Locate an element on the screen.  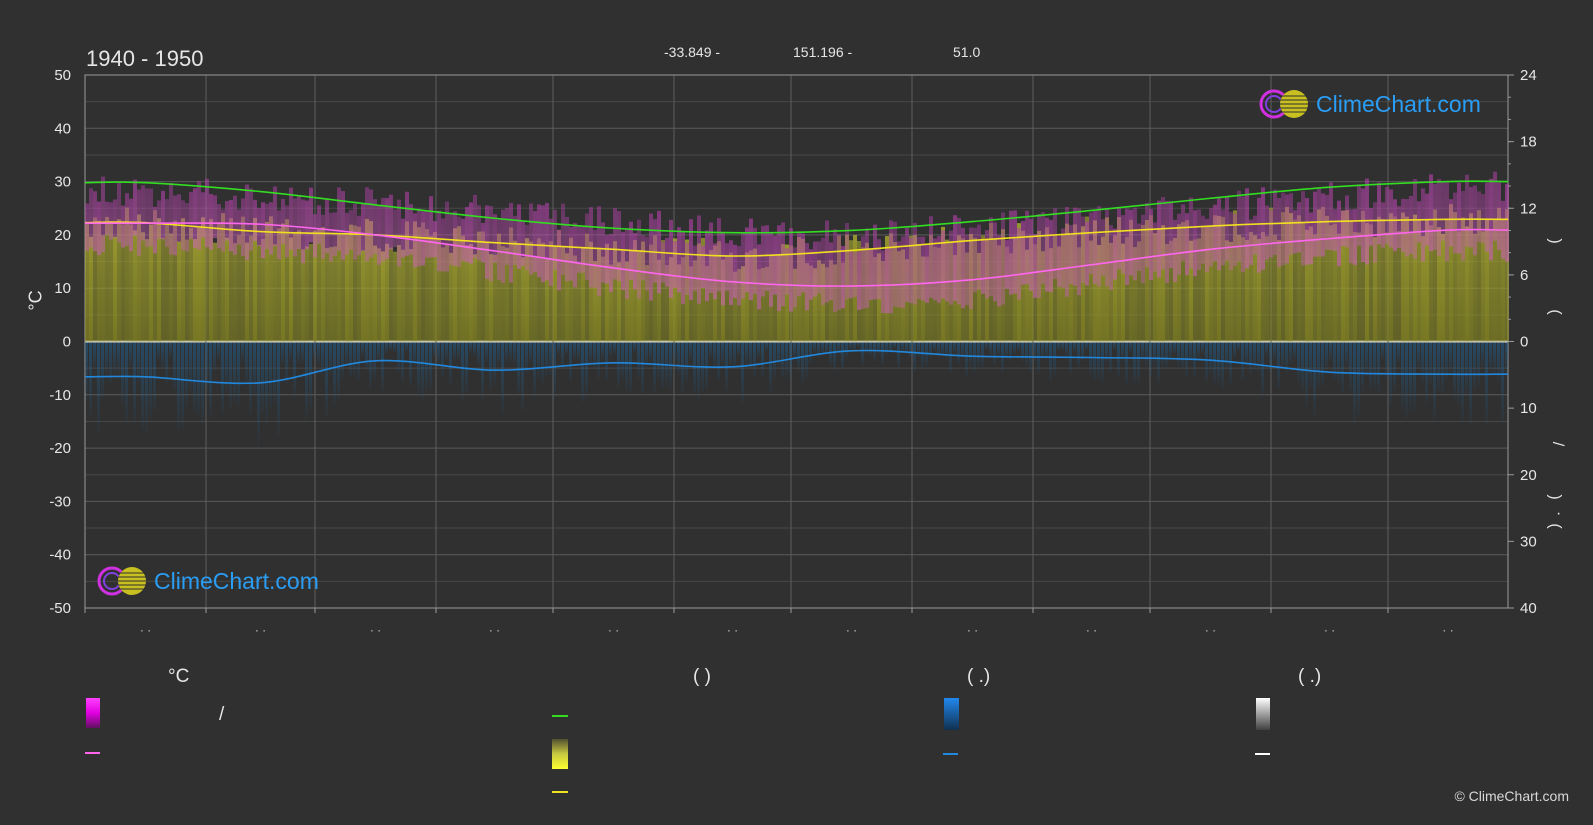
left-tick-label: -50 is located at coordinates (60, 608).